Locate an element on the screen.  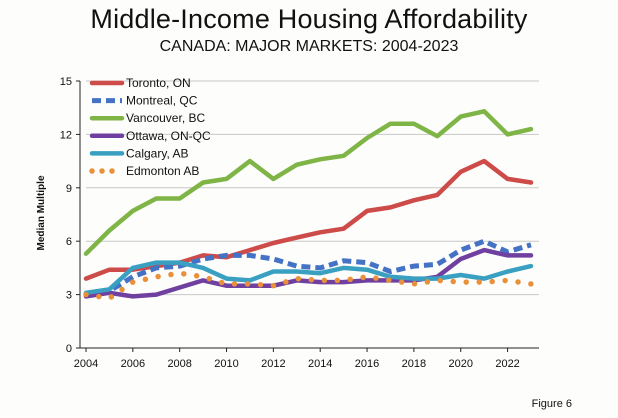
x-tick-label: 2012 is located at coordinates (273, 364).